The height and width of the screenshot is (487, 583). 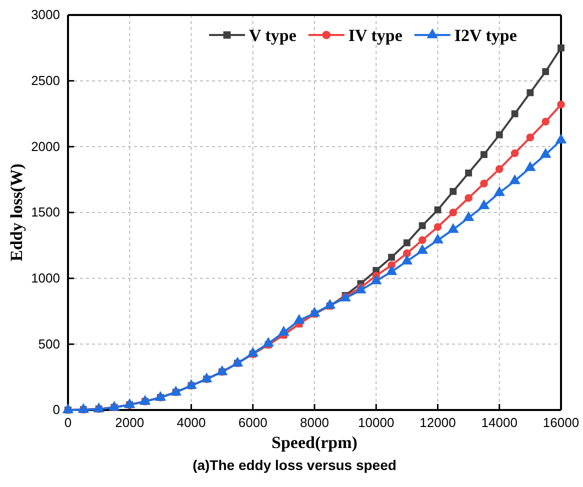 I want to click on x-tick-label: 12000, so click(x=438, y=422).